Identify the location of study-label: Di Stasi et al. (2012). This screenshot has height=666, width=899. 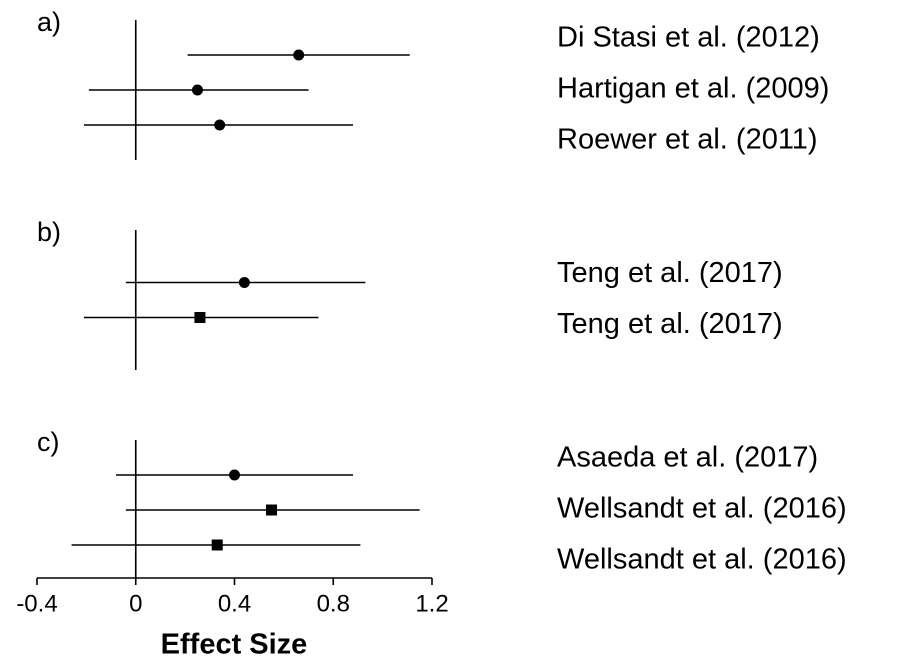
(688, 38).